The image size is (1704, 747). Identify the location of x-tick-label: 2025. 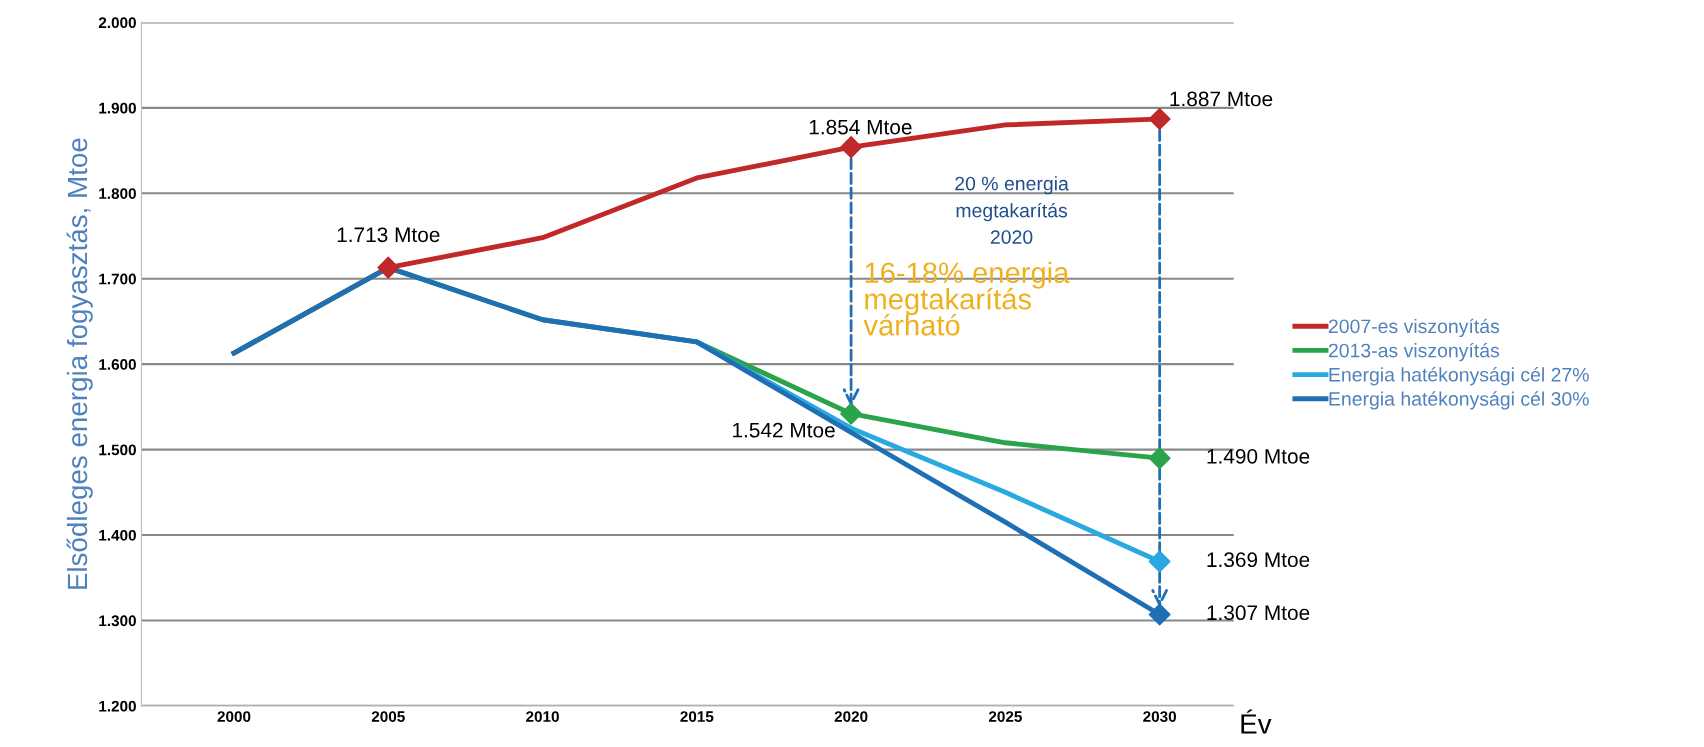
(1005, 716).